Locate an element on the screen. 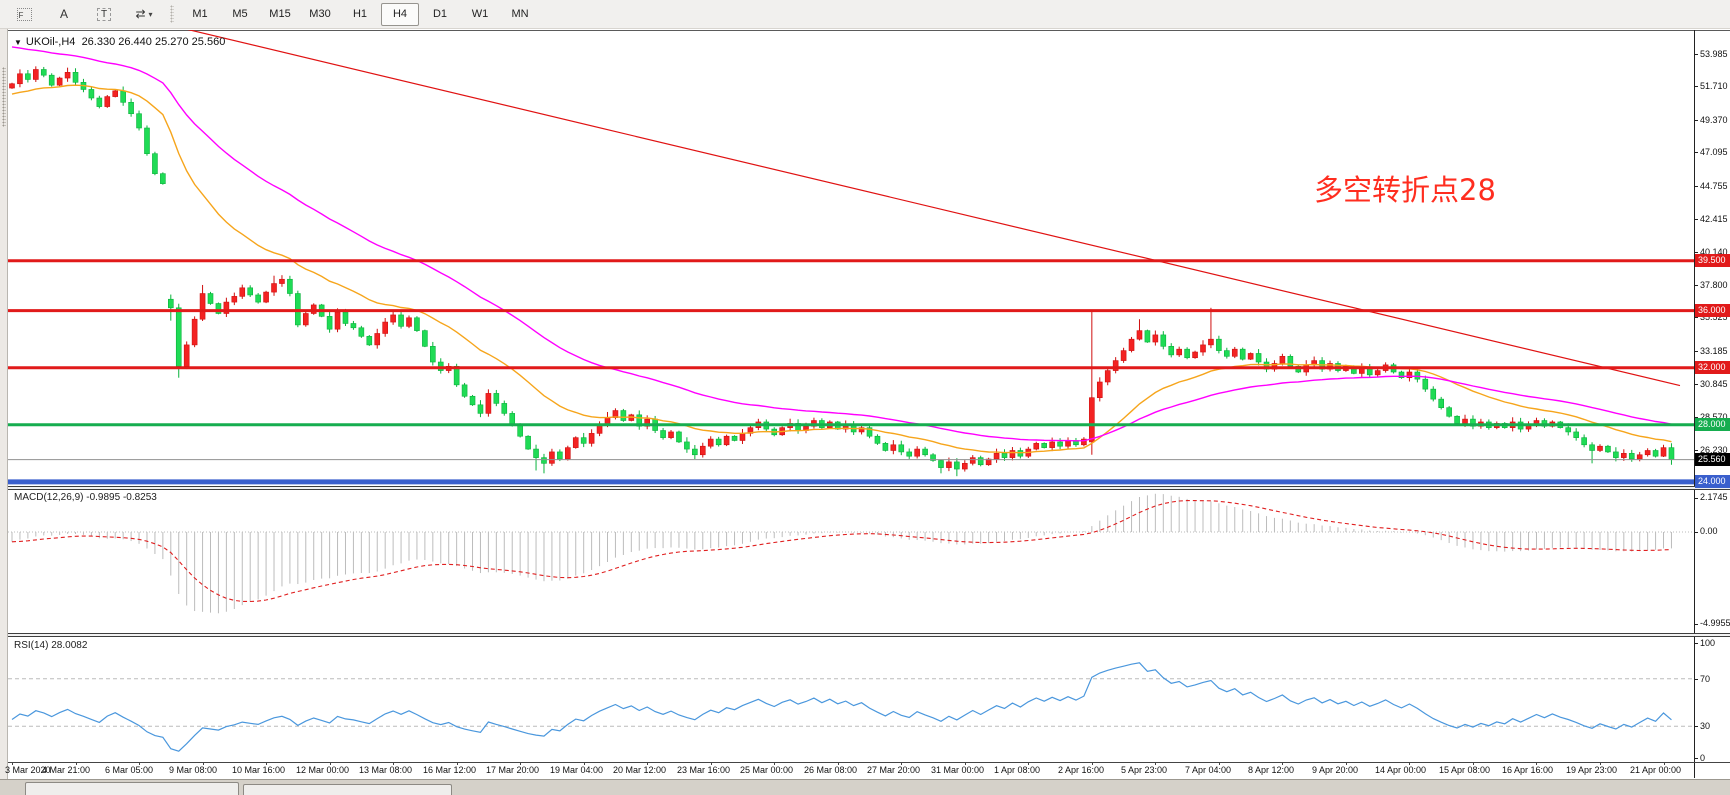 The image size is (1730, 795). date-tick-label: 31 Mar 00:00 is located at coordinates (958, 770).